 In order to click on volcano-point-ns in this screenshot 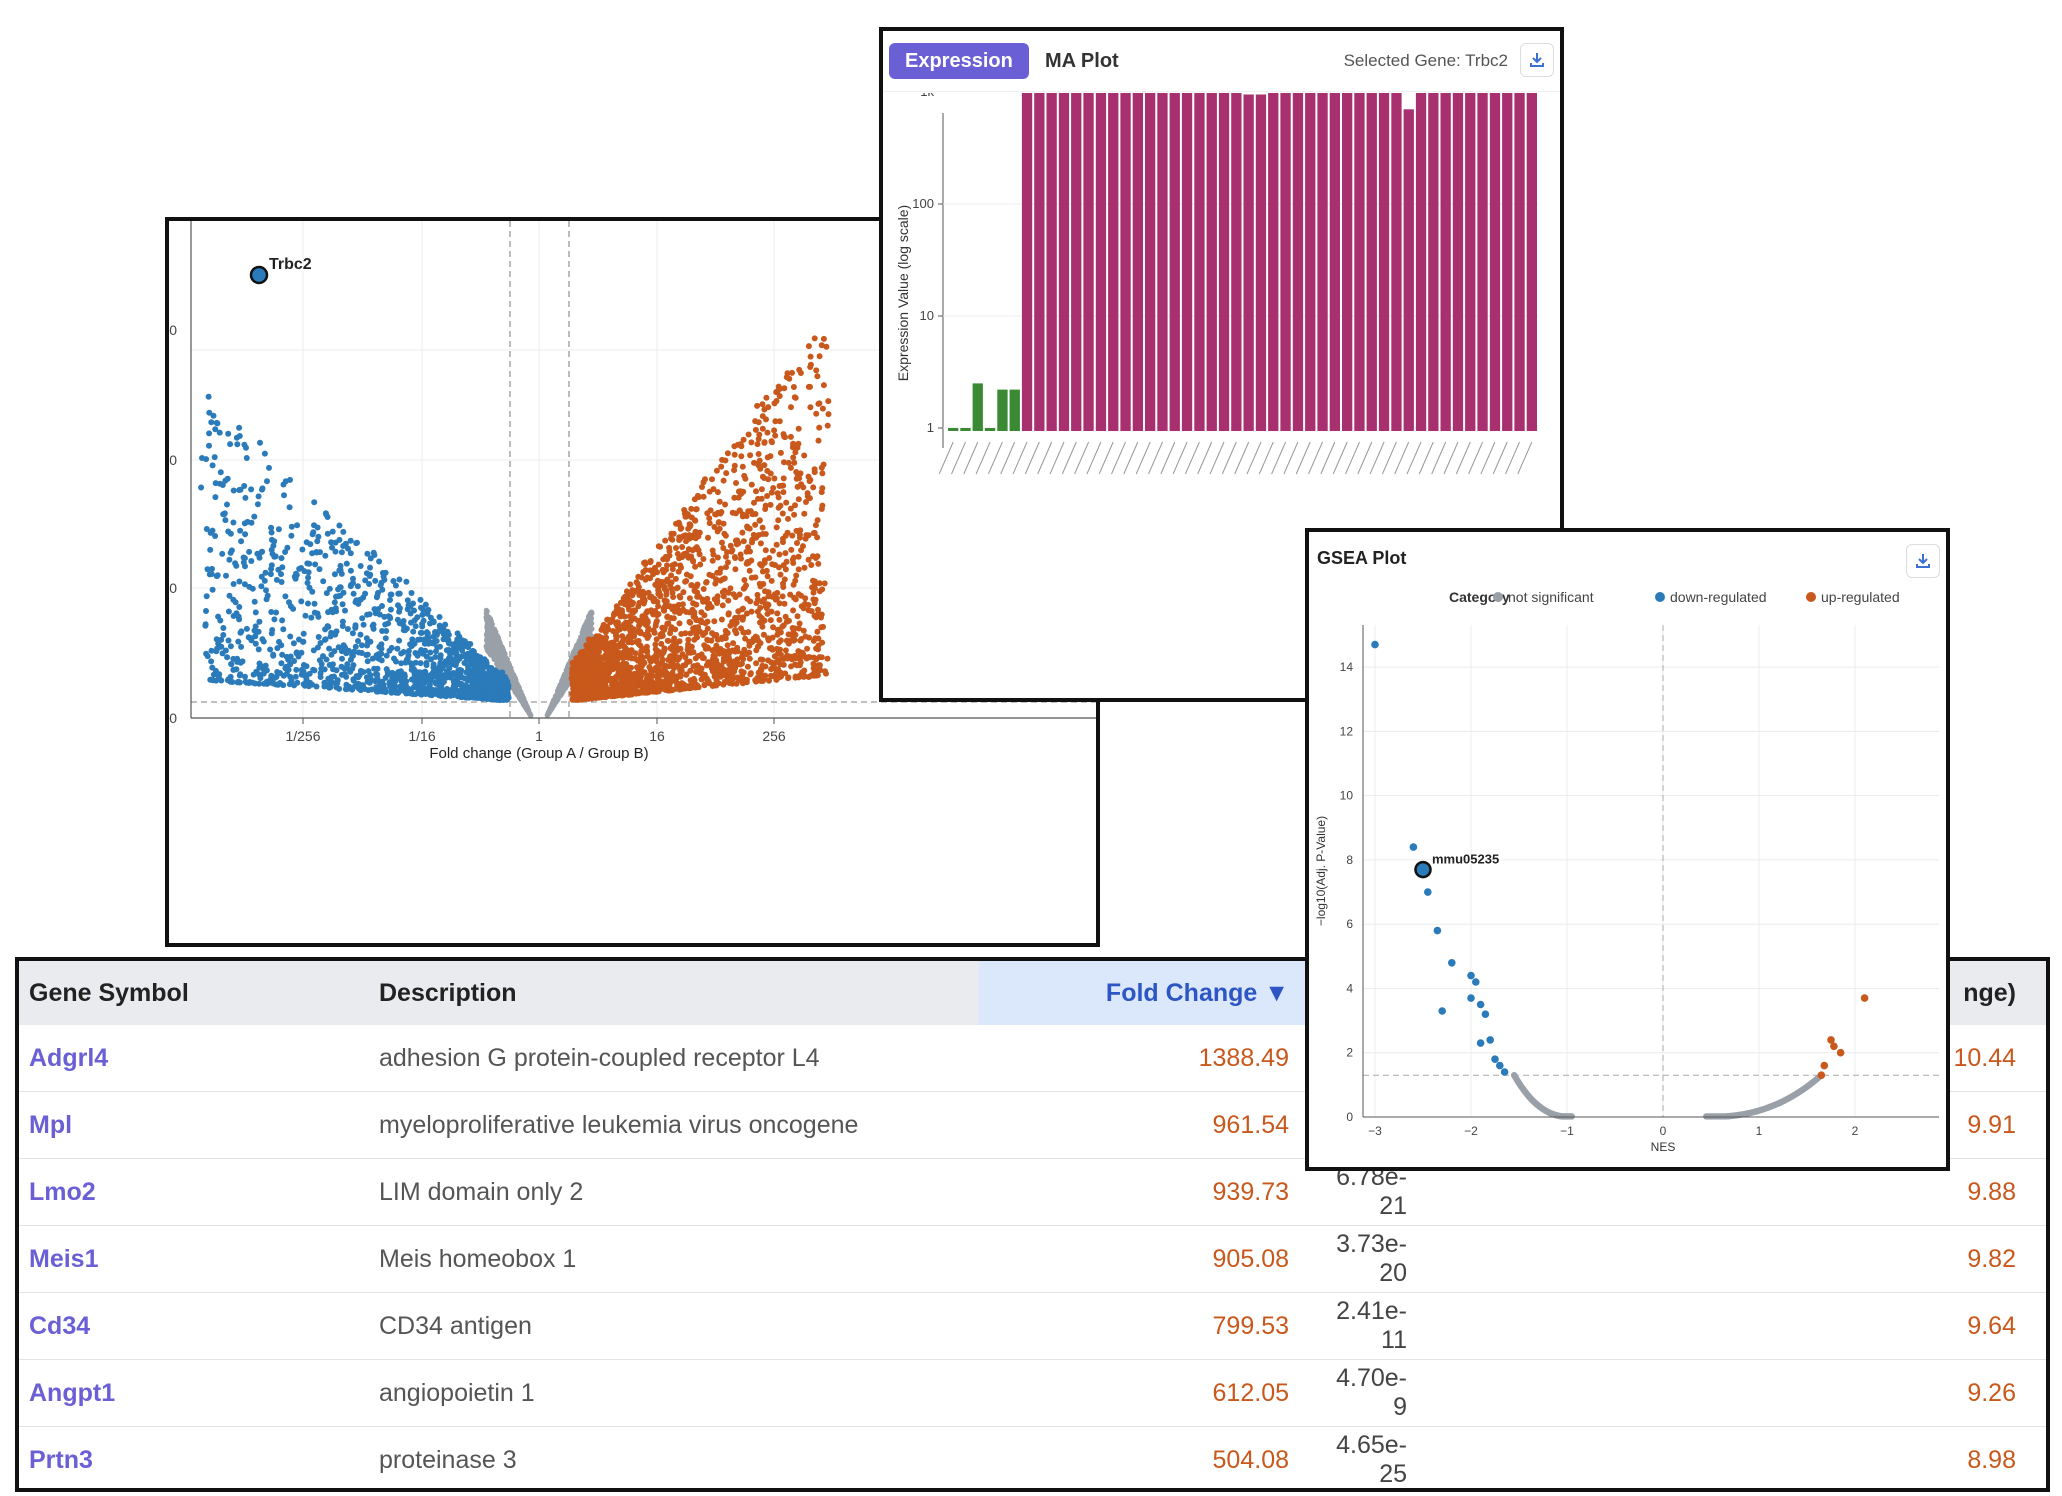, I will do `click(525, 707)`.